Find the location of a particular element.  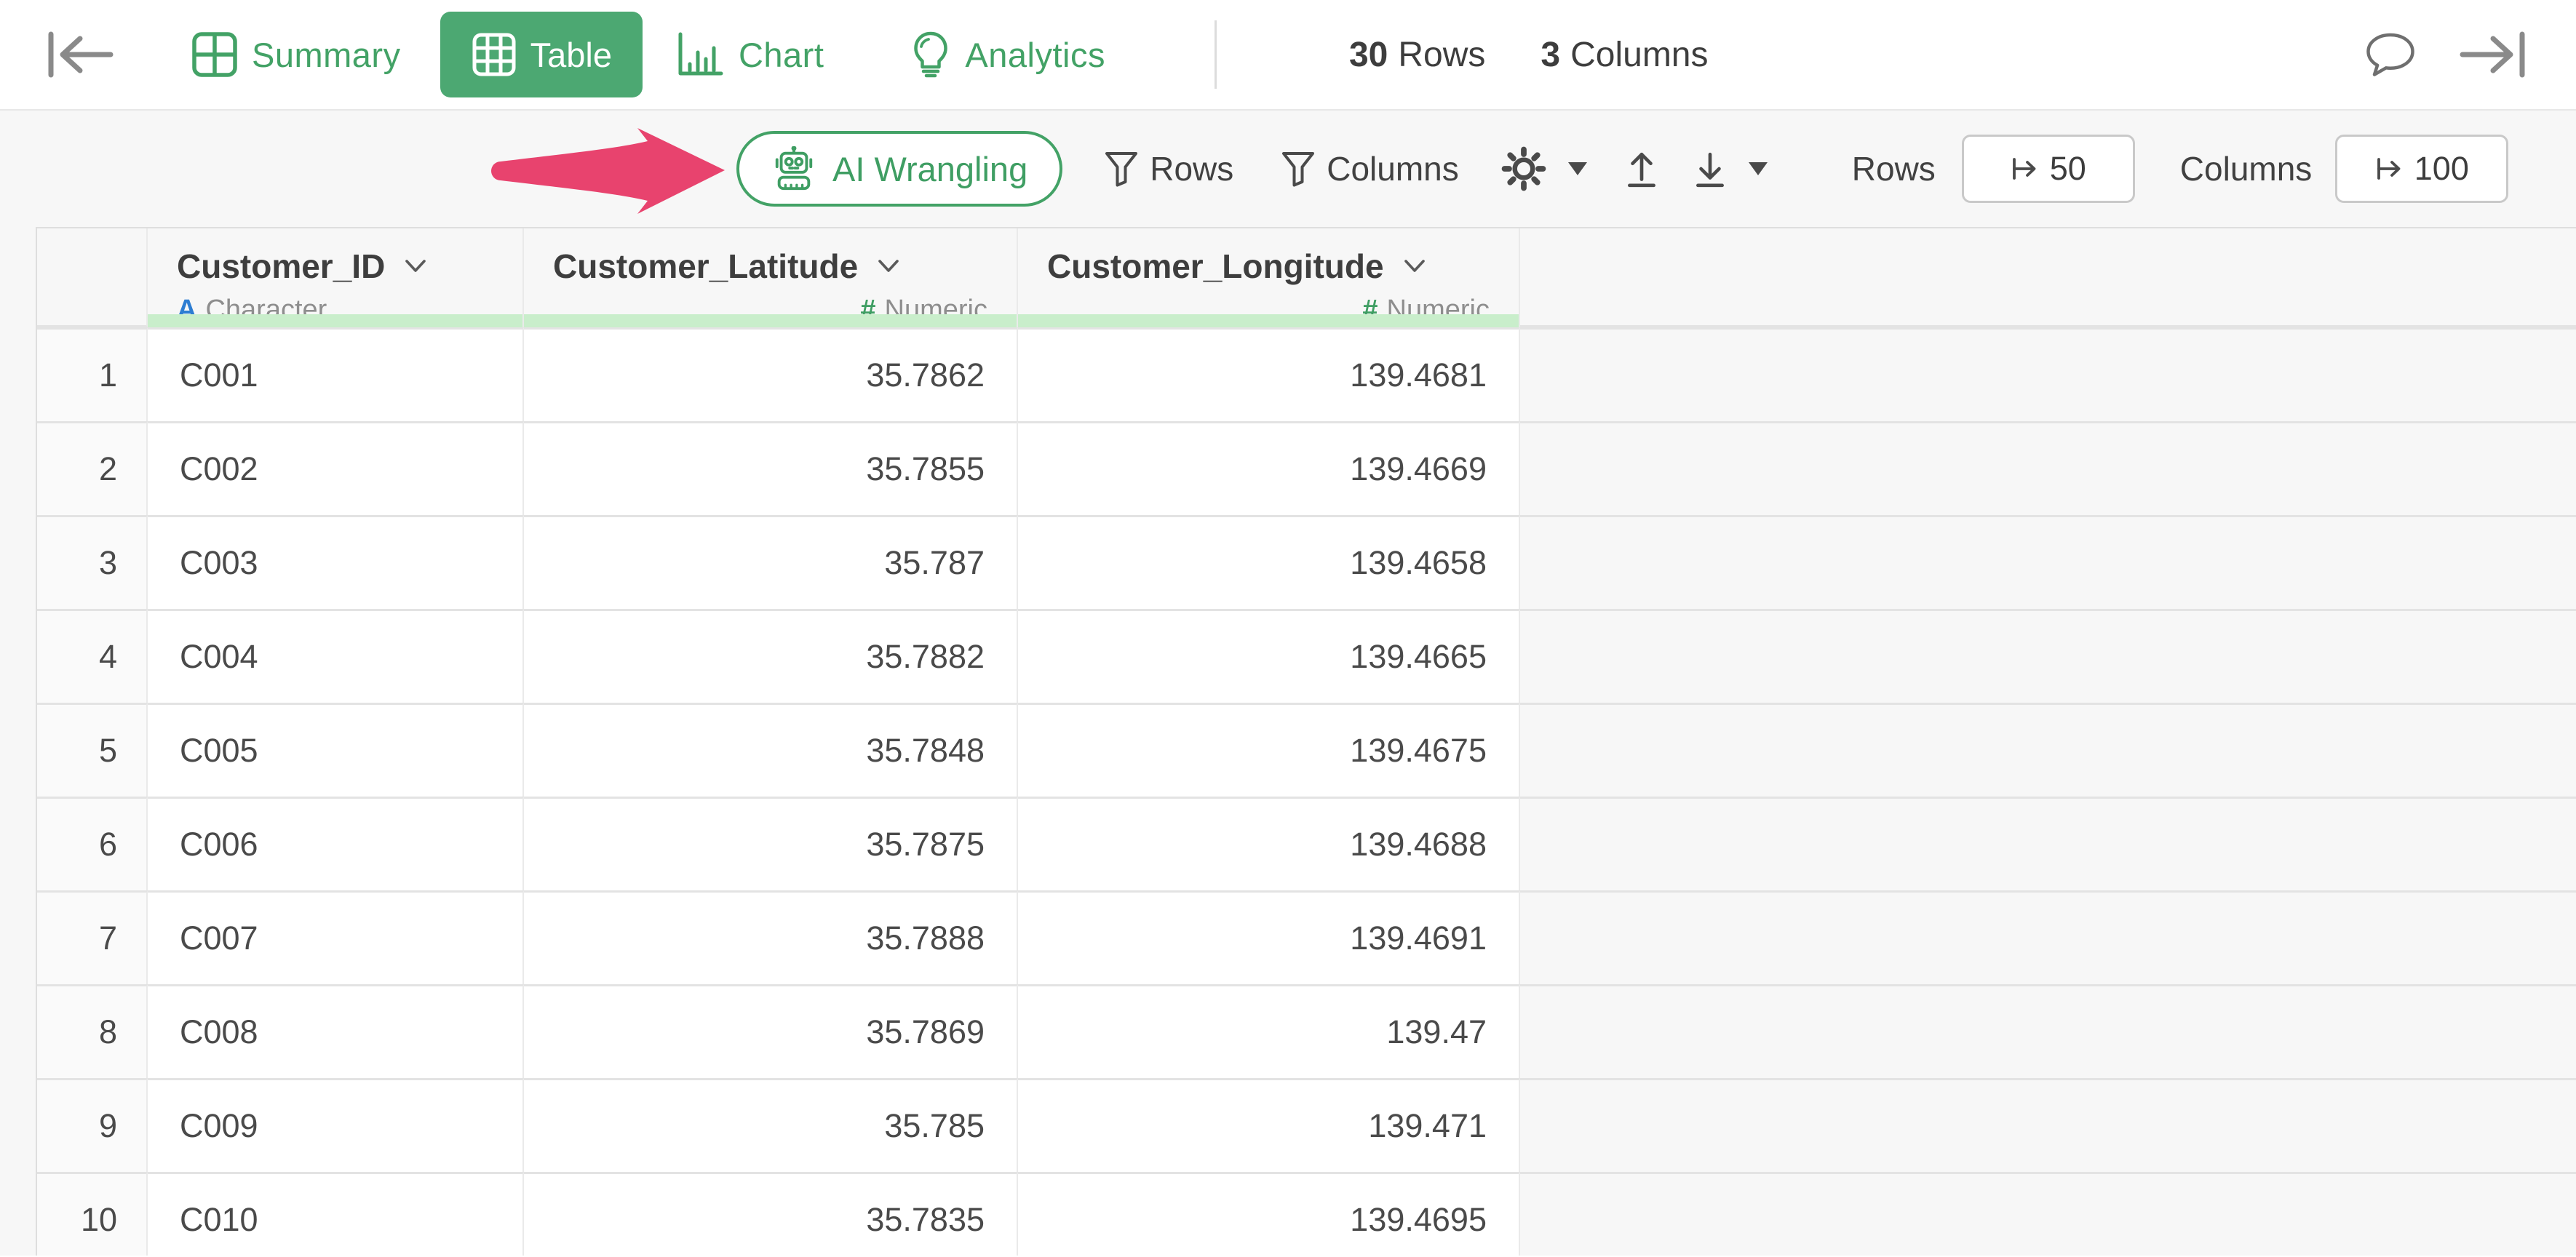

column-count-label: Columns is located at coordinates (1639, 54).